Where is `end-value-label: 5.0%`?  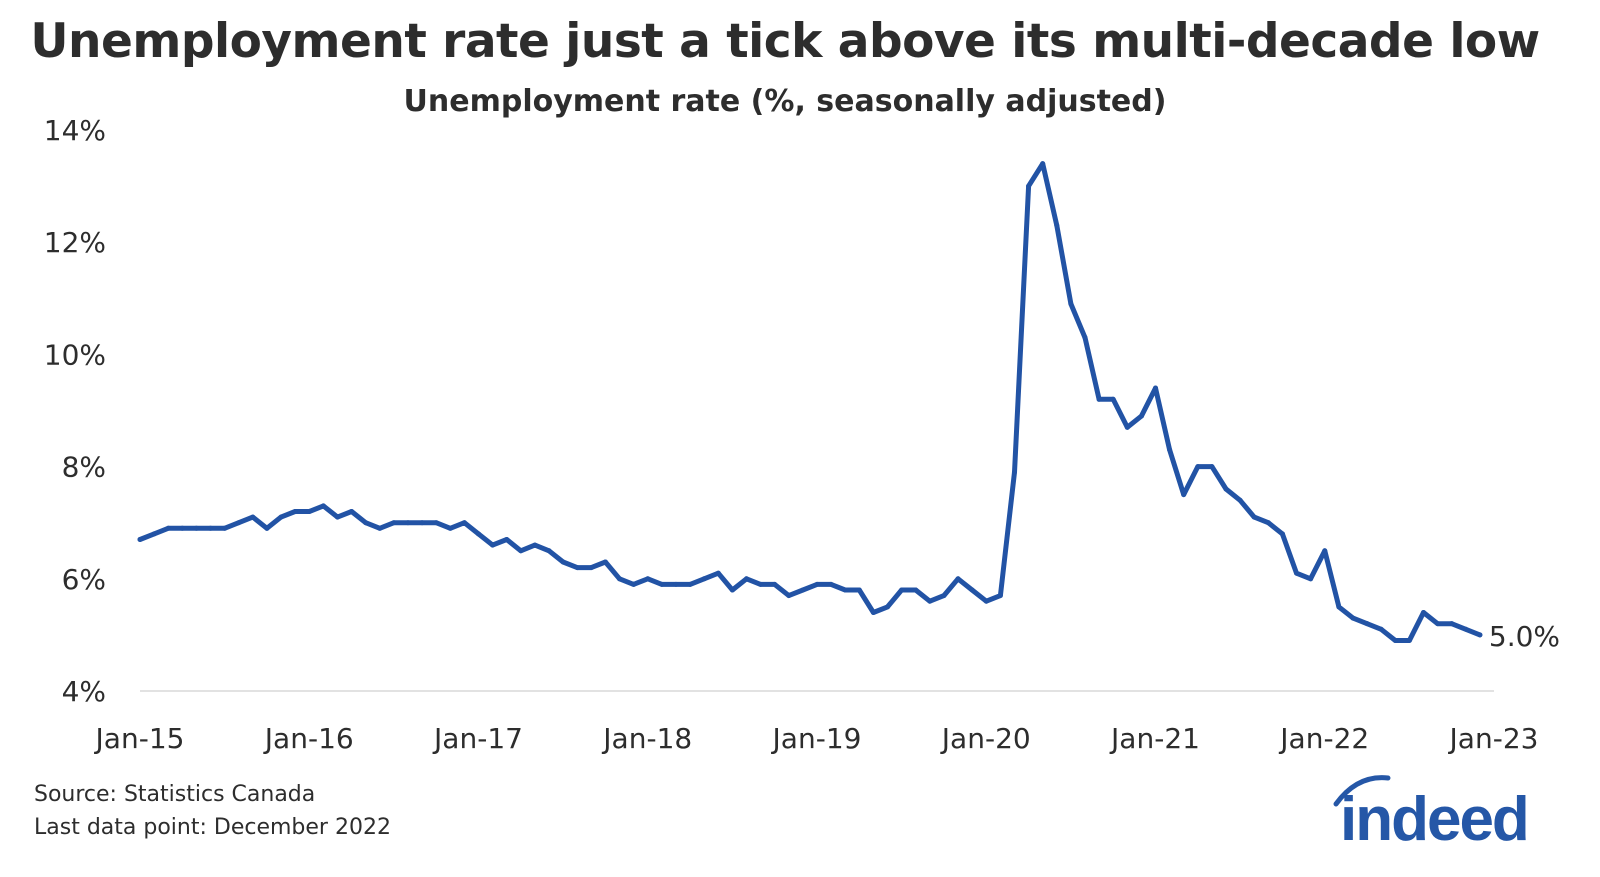
end-value-label: 5.0% is located at coordinates (1524, 636).